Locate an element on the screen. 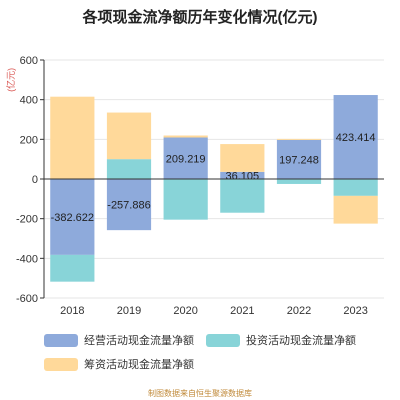 The image size is (400, 400). bar-operating-2020 is located at coordinates (185, 158).